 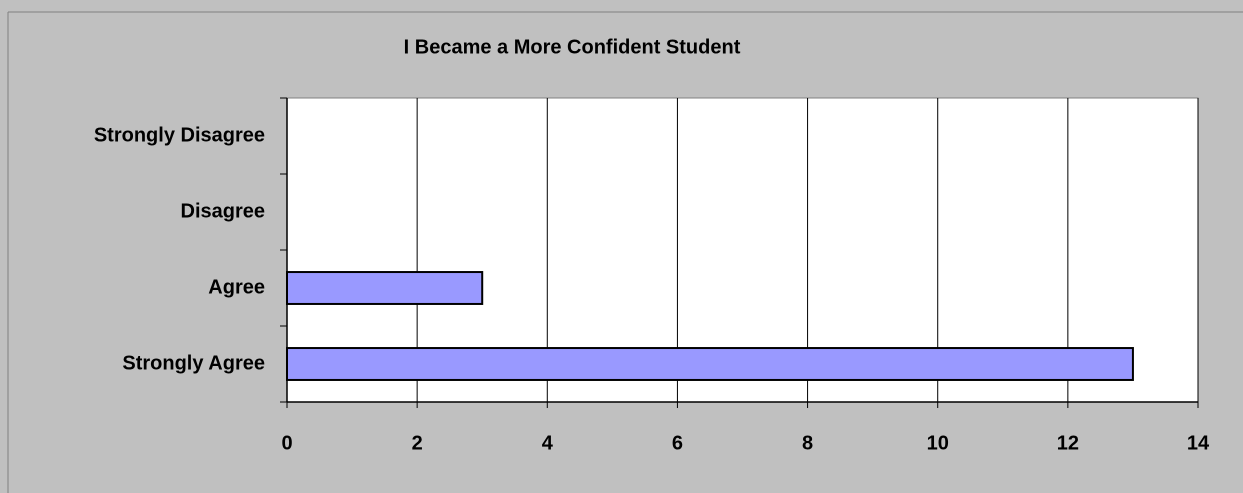 What do you see at coordinates (236, 287) in the screenshot?
I see `y-tick-label: Agree` at bounding box center [236, 287].